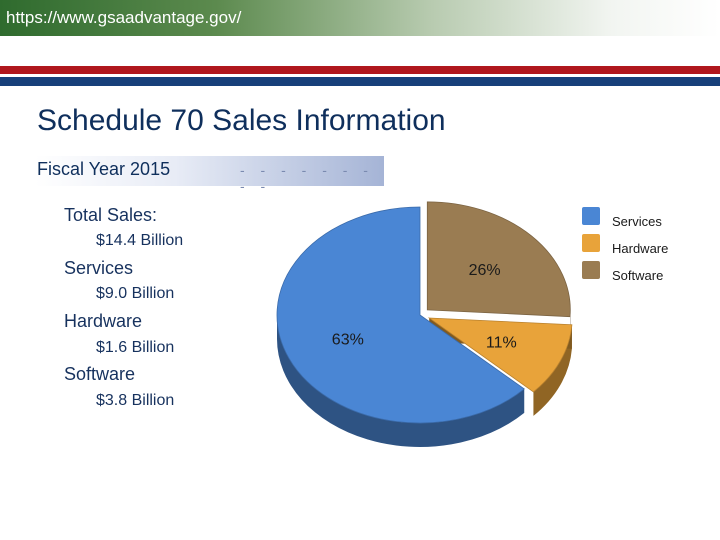 The height and width of the screenshot is (540, 720). I want to click on browser-address-bar: https://www.gsaadvantage.gov/, so click(360, 18).